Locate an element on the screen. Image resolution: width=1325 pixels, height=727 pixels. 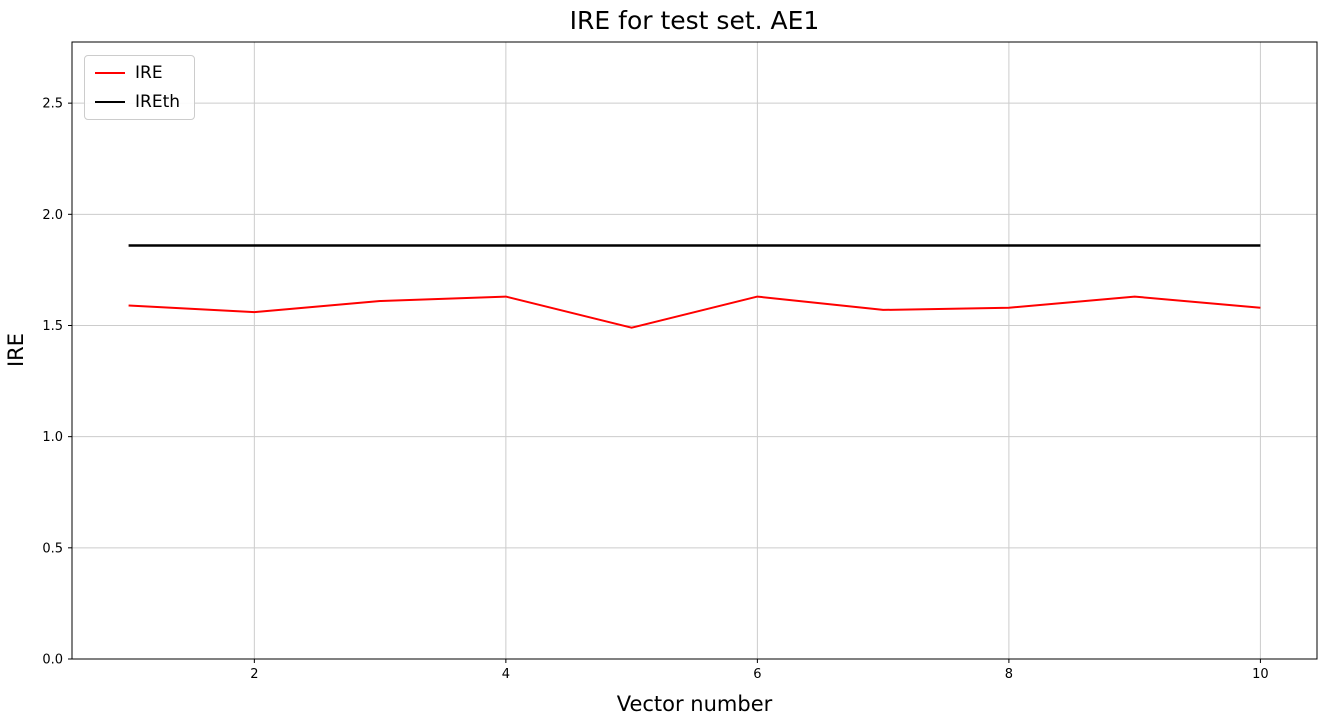
x-tick-label: 2 is located at coordinates (254, 674).